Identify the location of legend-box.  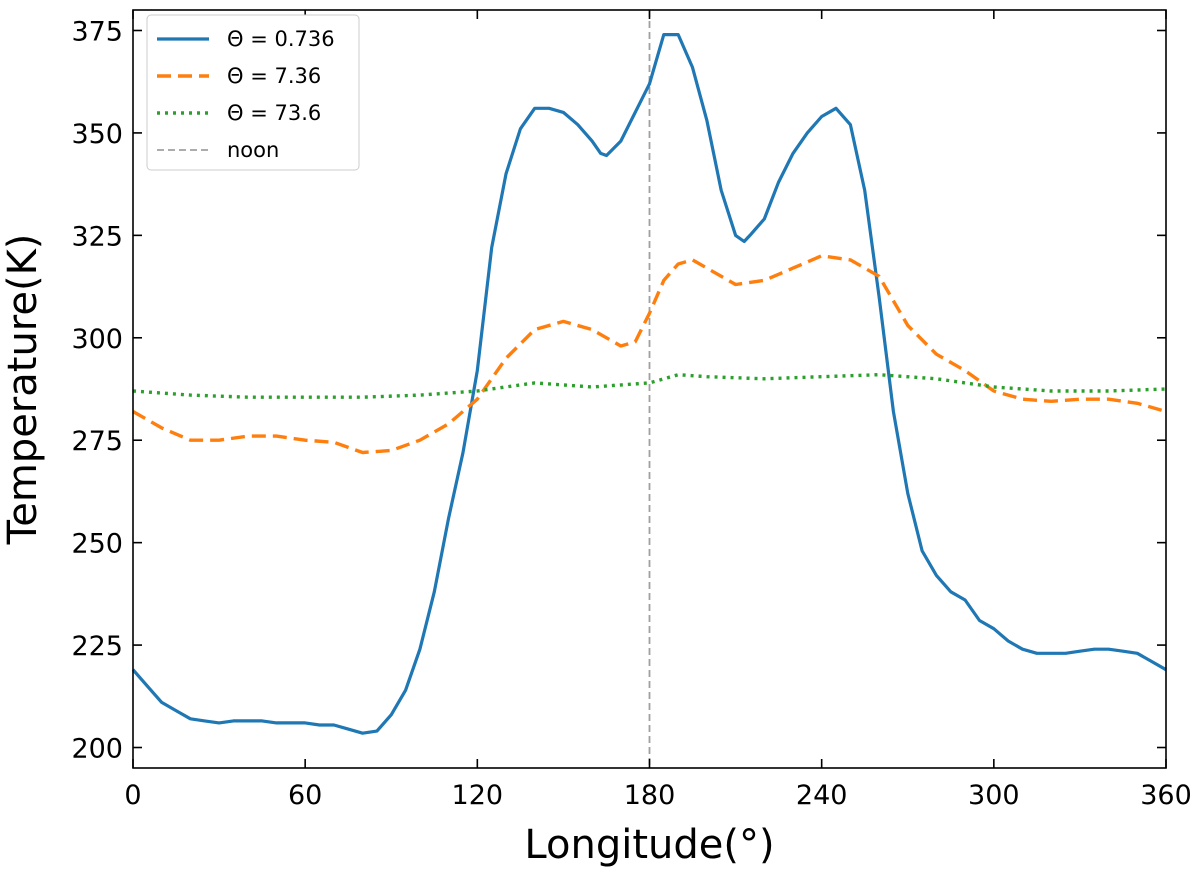
(253, 92).